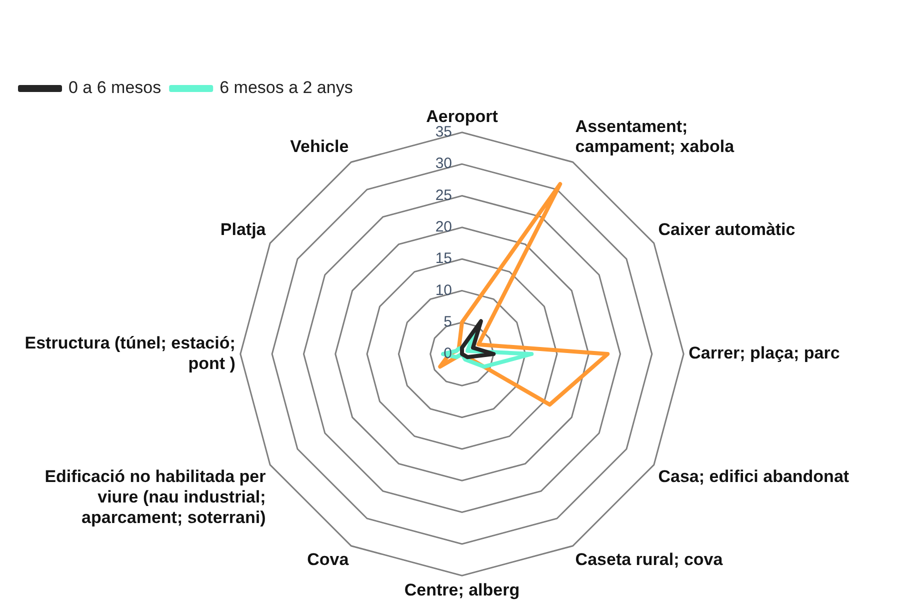  Describe the element at coordinates (462, 116) in the screenshot. I see `spoke-label: Aeroport` at that location.